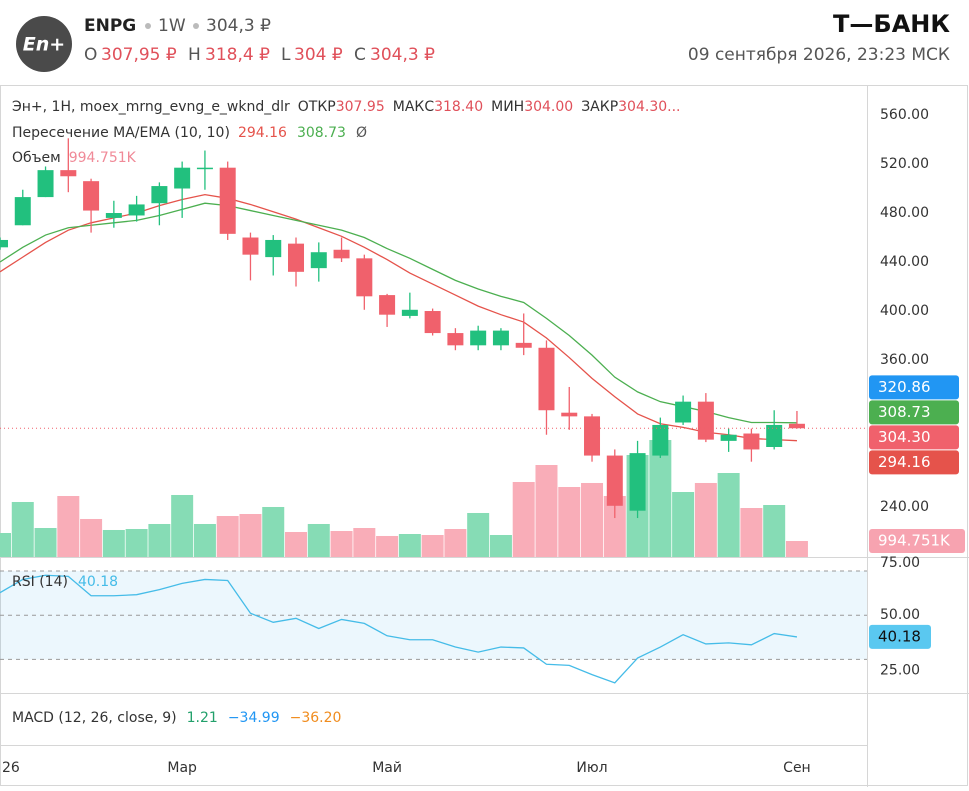 Image resolution: width=969 pixels, height=791 pixels. Describe the element at coordinates (172, 26) in the screenshot. I see `interval: 1W` at that location.